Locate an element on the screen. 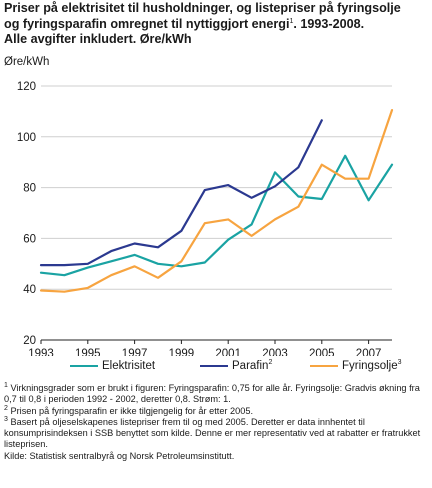 This screenshot has height=488, width=432. footnote-2-marker: 2 is located at coordinates (6, 408).